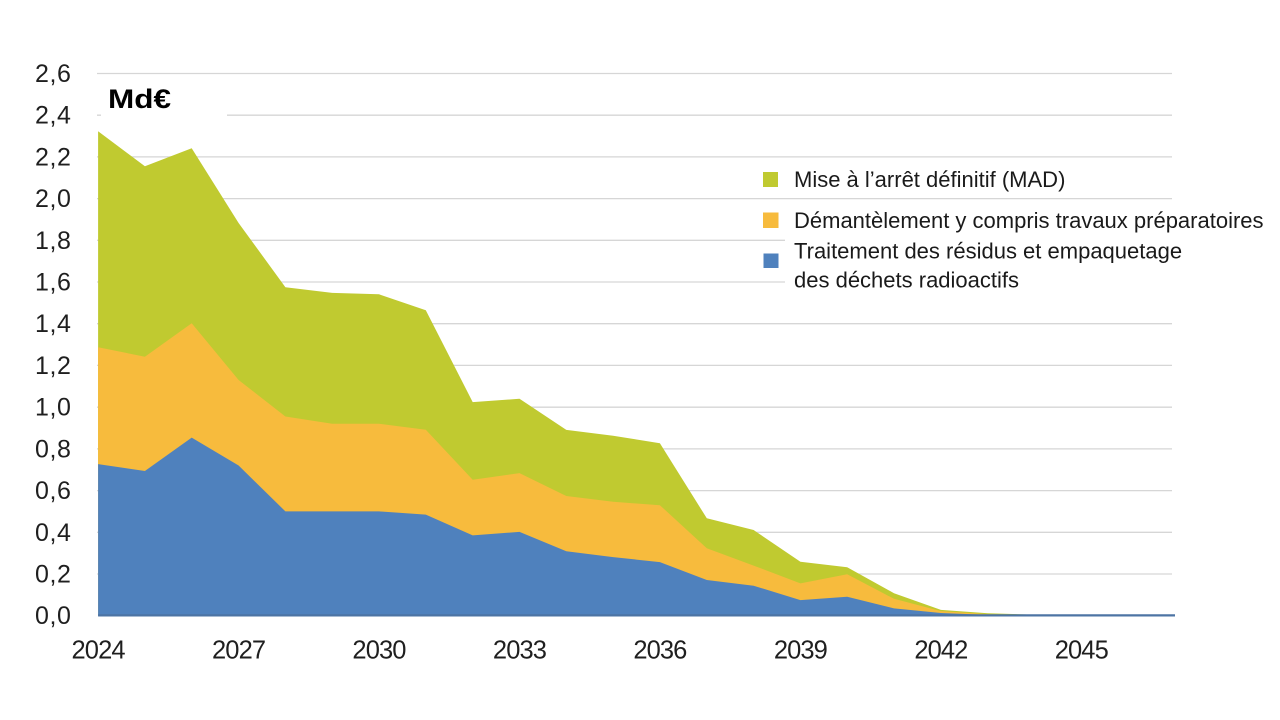 The width and height of the screenshot is (1280, 720). I want to click on svg-text: 2045, so click(1082, 650).